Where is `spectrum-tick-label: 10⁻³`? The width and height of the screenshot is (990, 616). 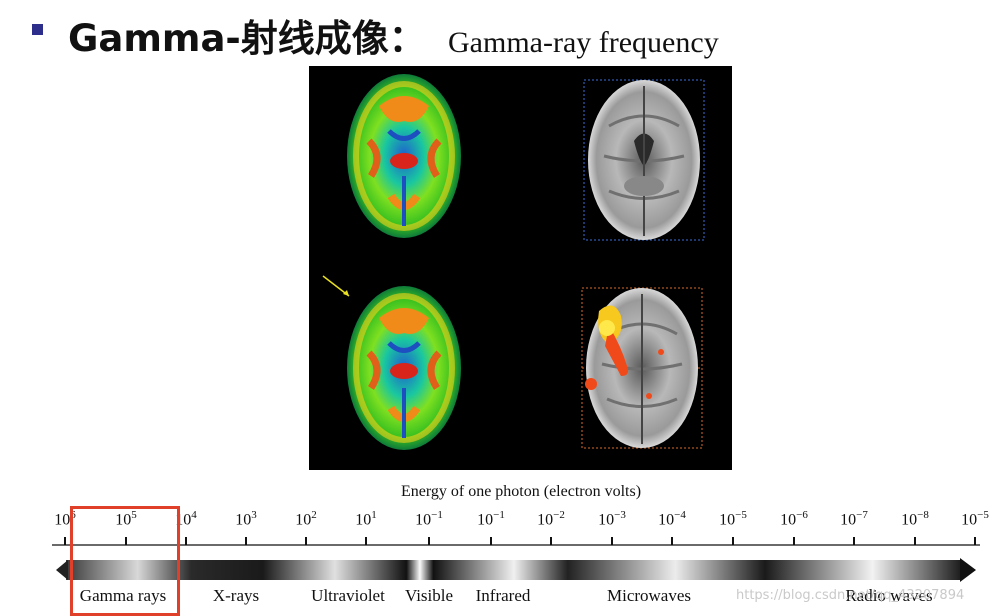
spectrum-tick-label: 10⁻³ is located at coordinates (612, 519).